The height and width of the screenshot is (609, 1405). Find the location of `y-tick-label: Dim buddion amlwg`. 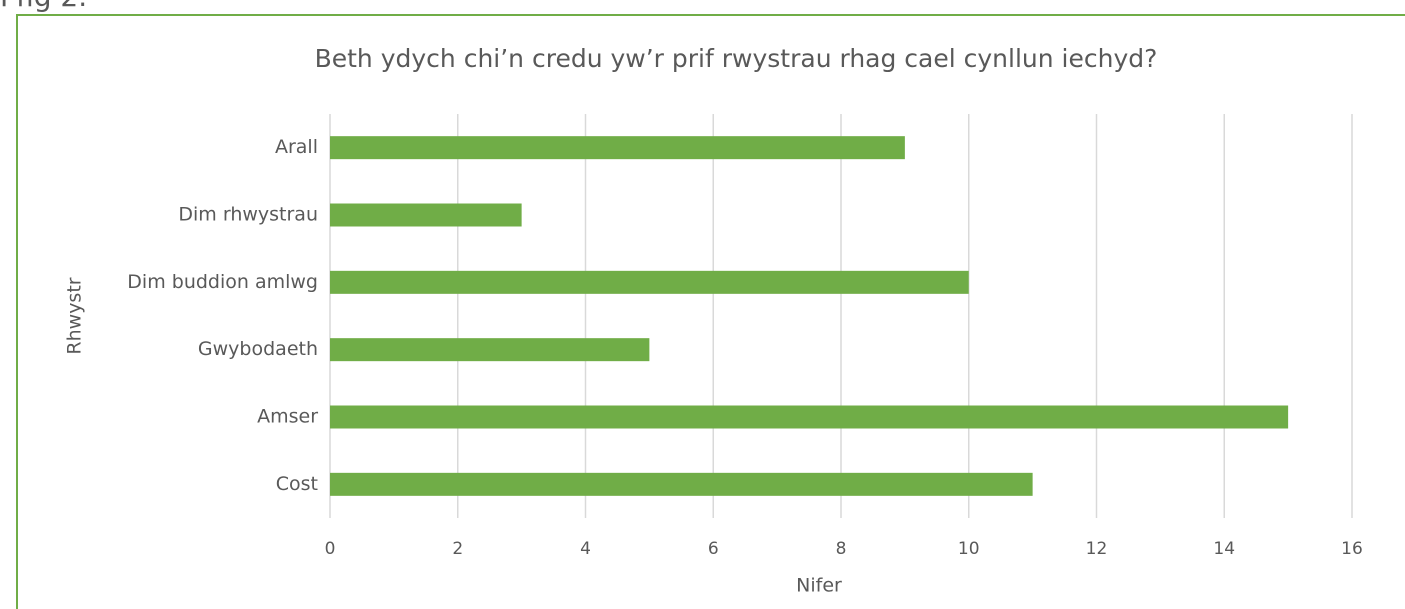

y-tick-label: Dim buddion amlwg is located at coordinates (222, 282).